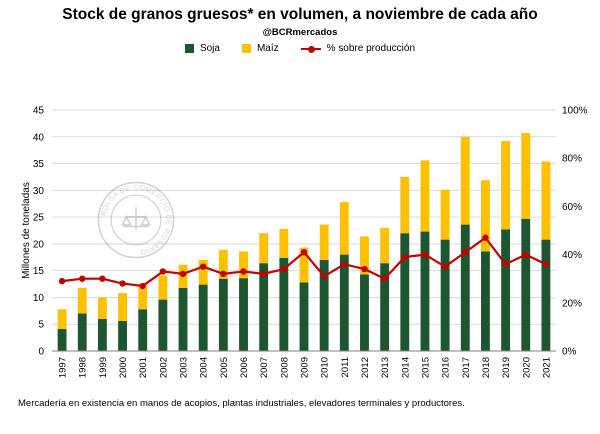 Image resolution: width=600 pixels, height=434 pixels. I want to click on y-tick-label: 0, so click(41, 352).